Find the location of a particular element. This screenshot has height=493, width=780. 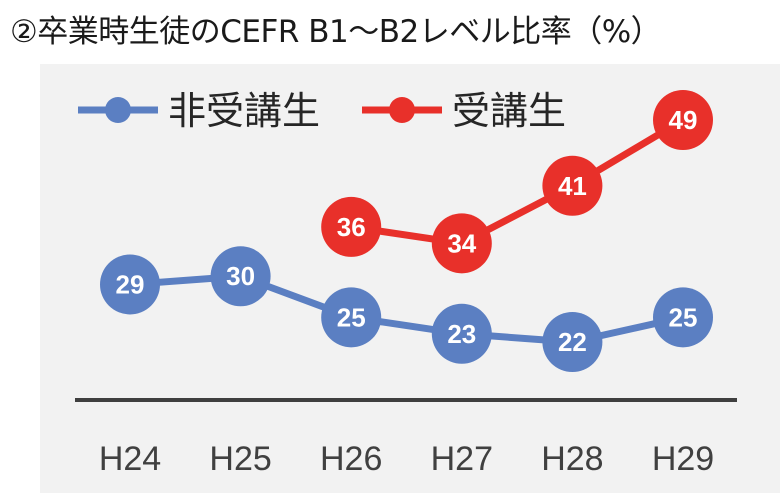

data-label: 49 is located at coordinates (683, 120).